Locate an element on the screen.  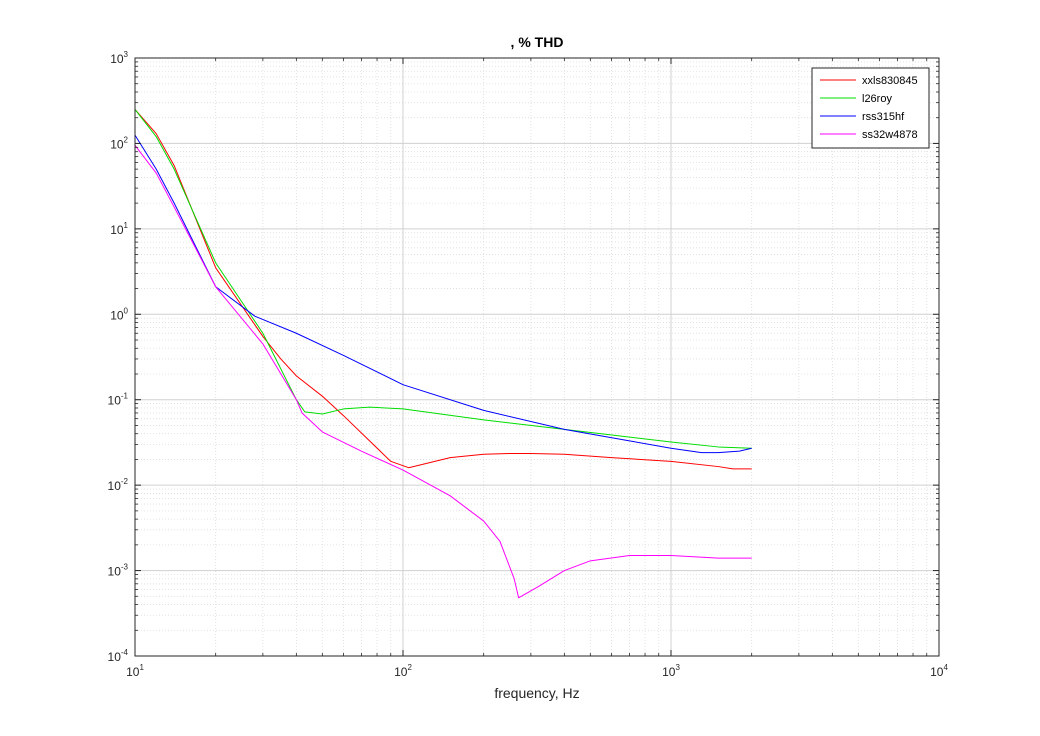
y-tick-label: 10⁻¹ is located at coordinates (118, 400).